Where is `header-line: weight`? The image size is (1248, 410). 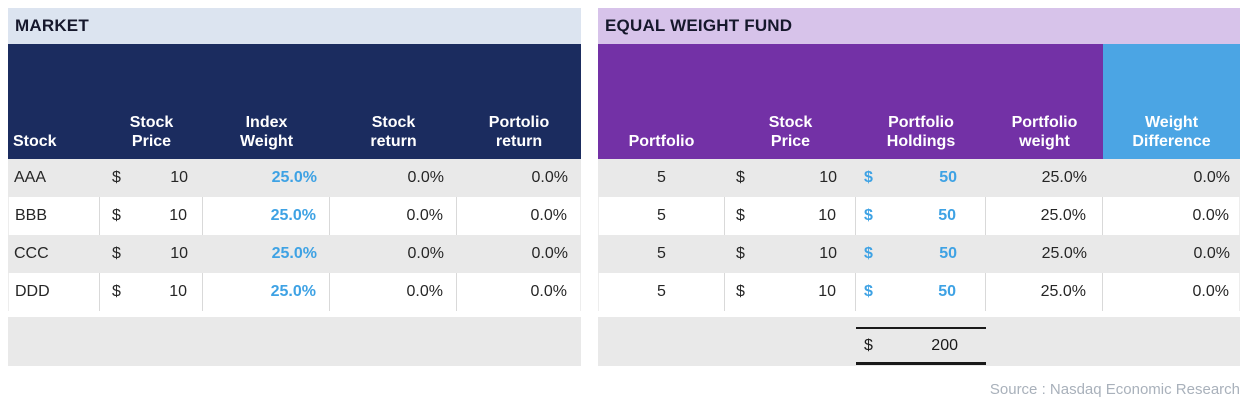
header-line: weight is located at coordinates (1044, 141).